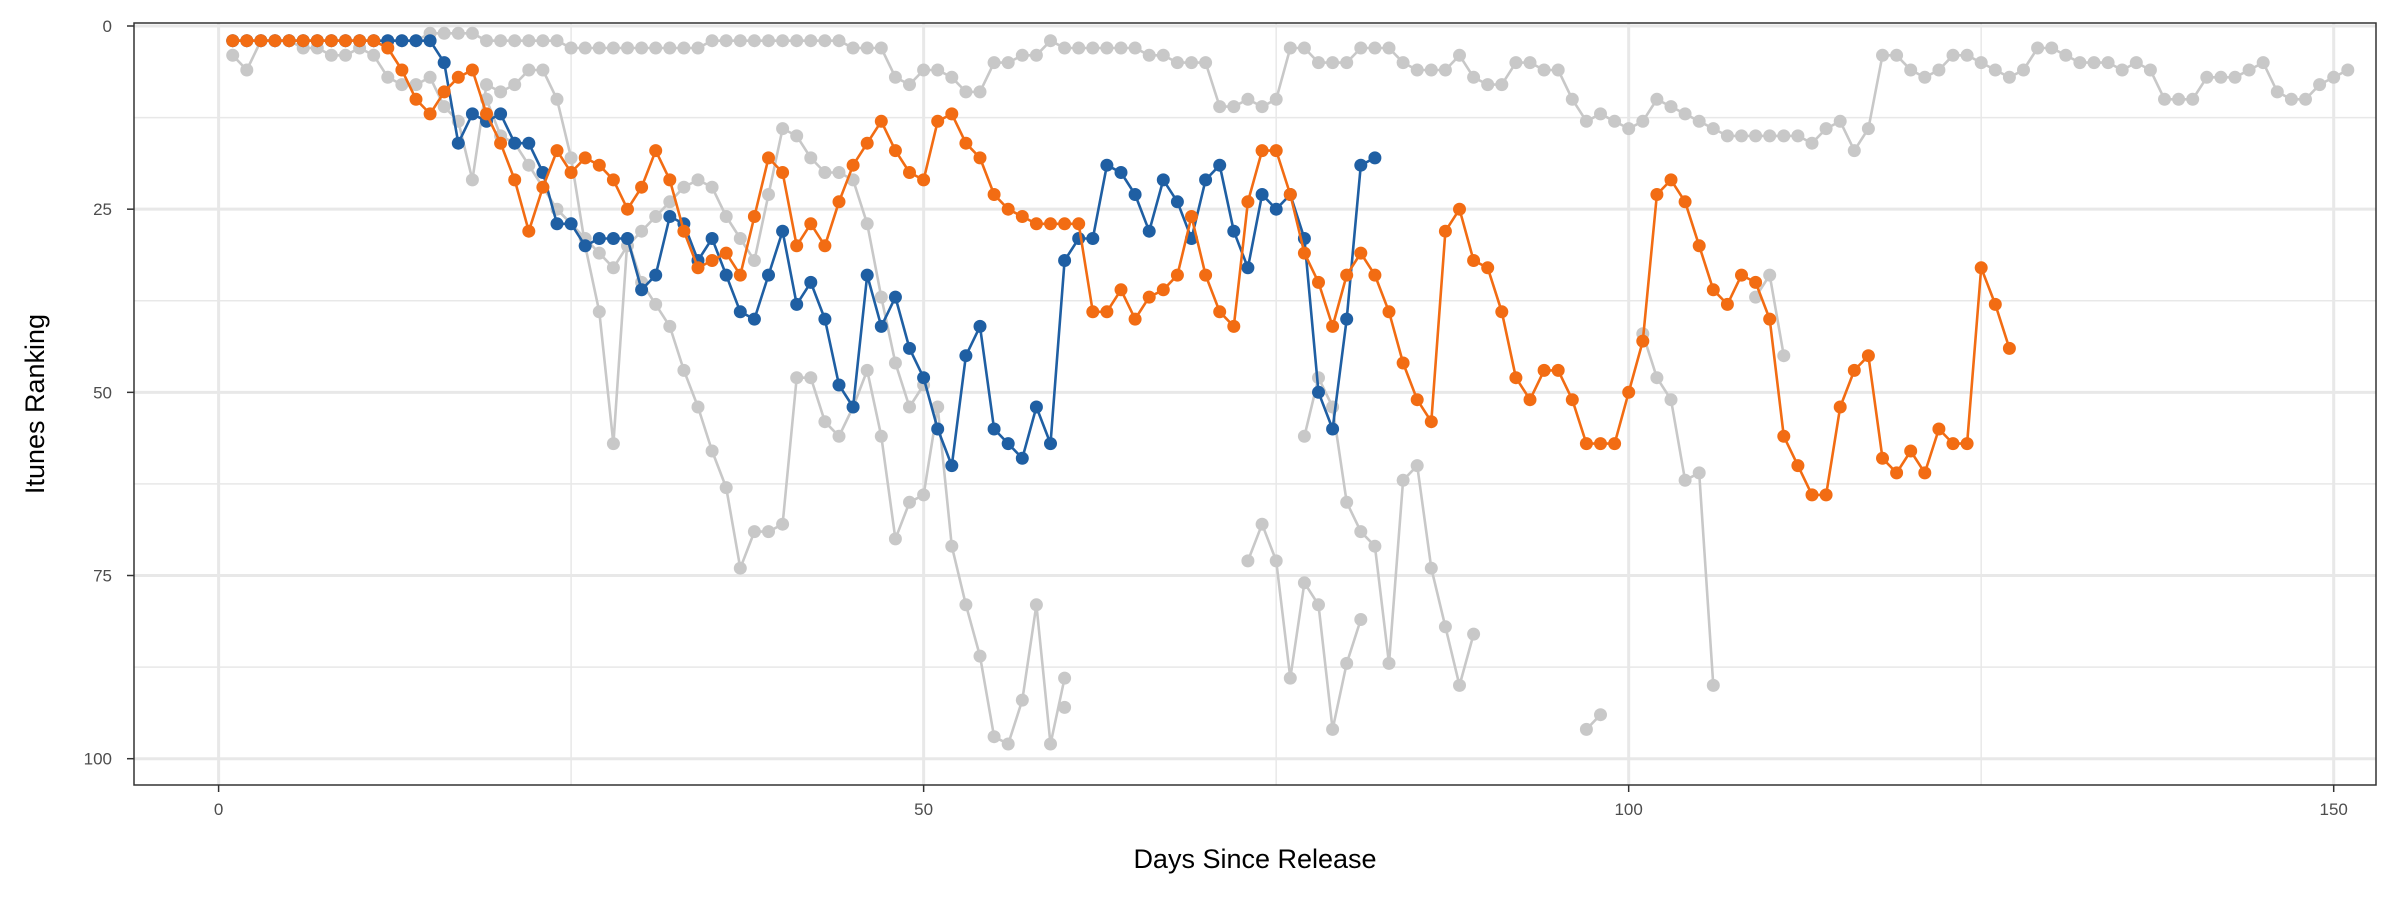 Image resolution: width=2400 pixels, height=900 pixels. I want to click on x-tick-label: 100, so click(1628, 809).